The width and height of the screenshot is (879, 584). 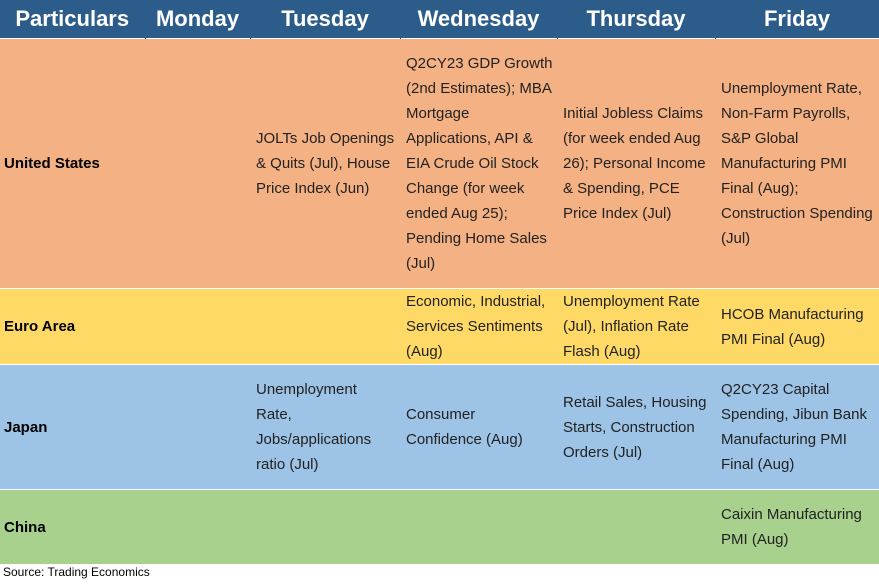 I want to click on source-note: Source: Trading Economics, so click(x=76, y=572).